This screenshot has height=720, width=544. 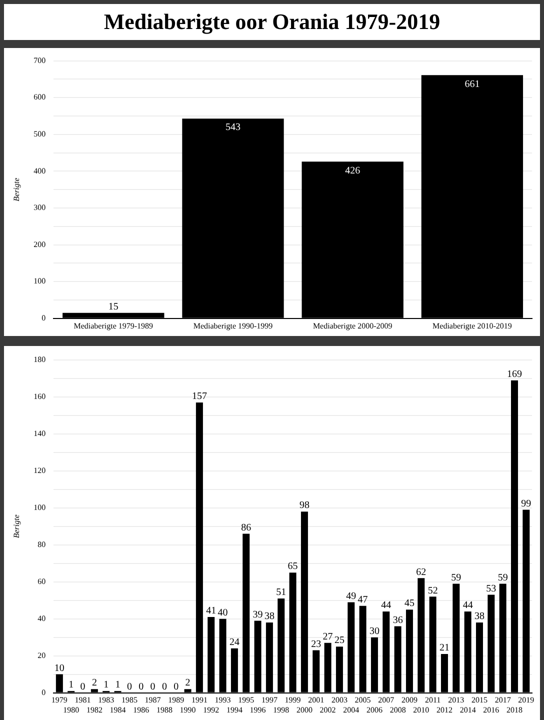 I want to click on y-tick-label: 200, so click(x=40, y=244).